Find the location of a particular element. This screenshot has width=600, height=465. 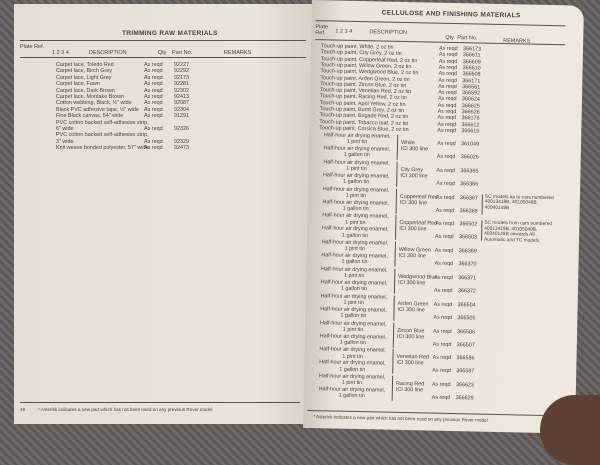

header-remarks: REMARKS is located at coordinates (238, 53).